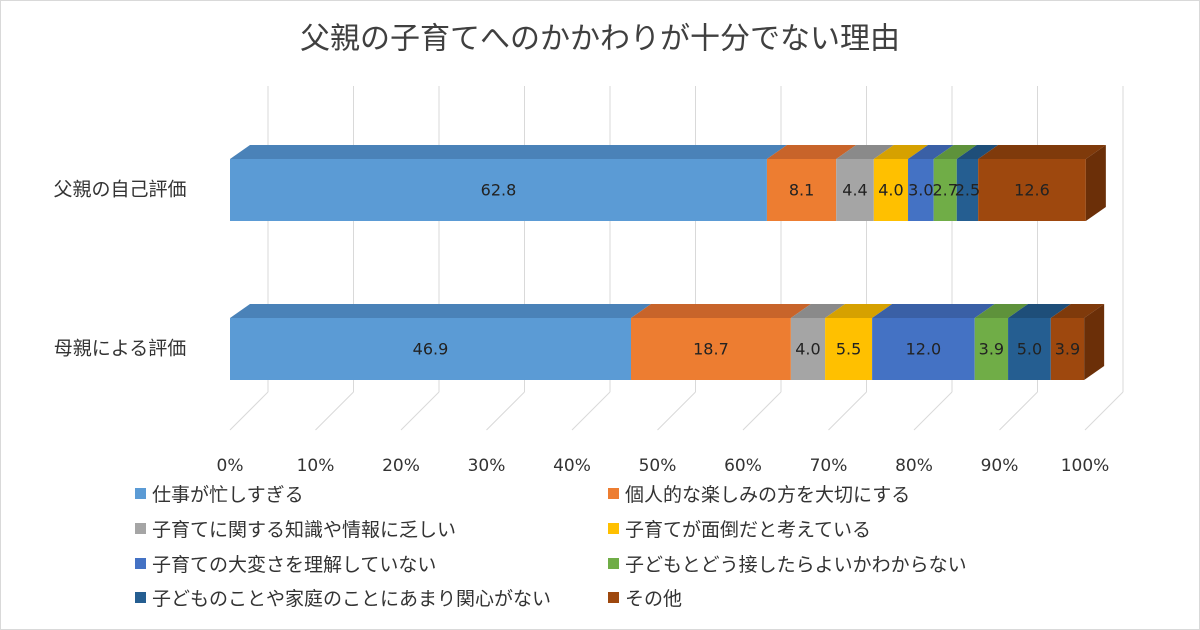 The height and width of the screenshot is (630, 1200). I want to click on category-label: 母親による評価, so click(120, 349).